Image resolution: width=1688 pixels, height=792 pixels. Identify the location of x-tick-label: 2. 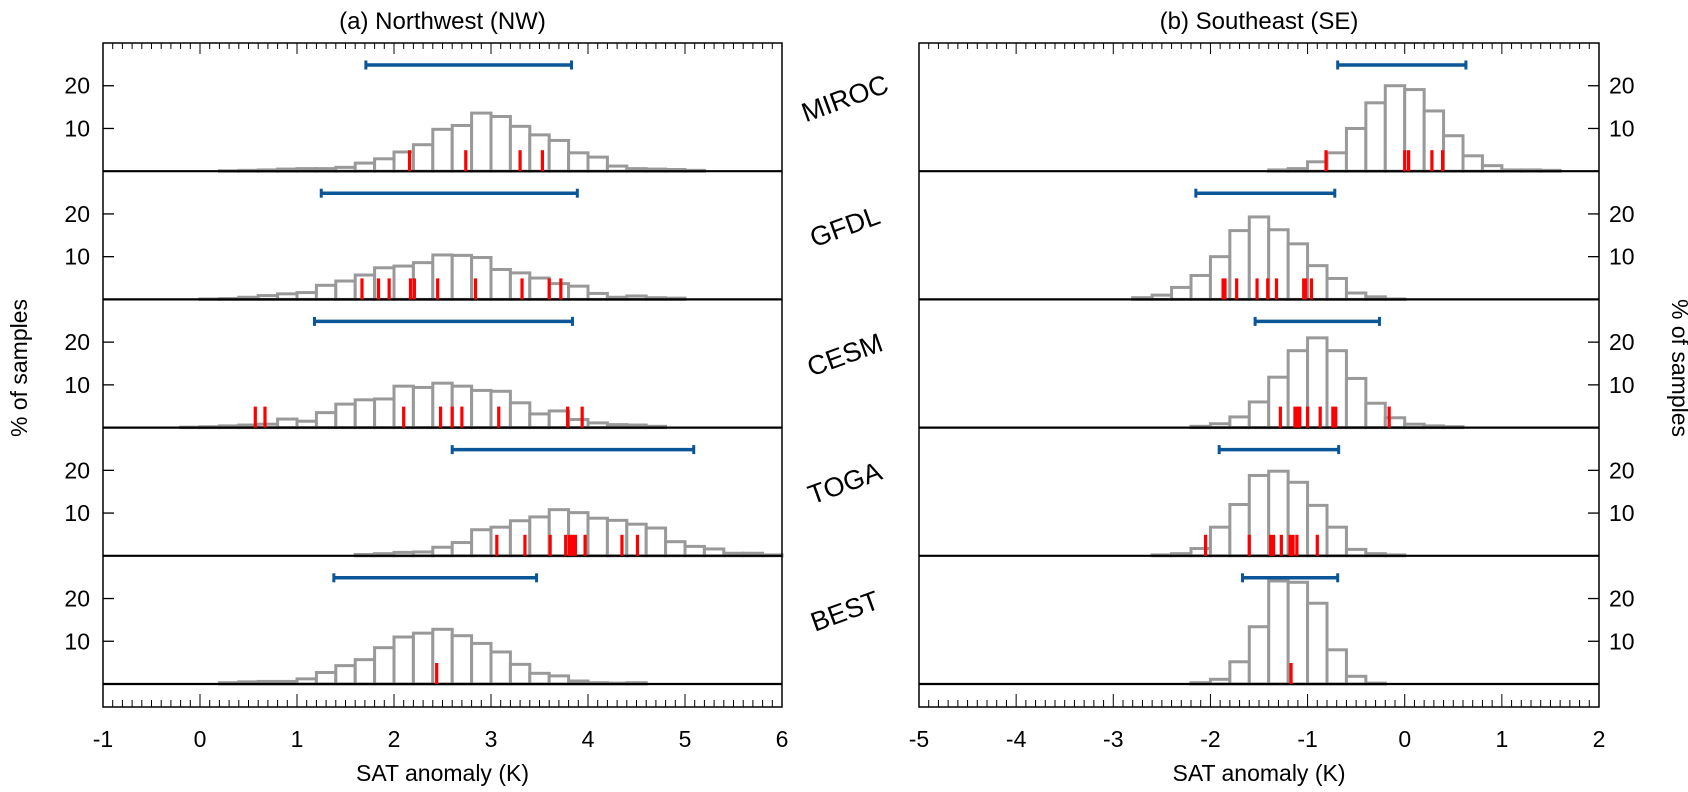
(394, 739).